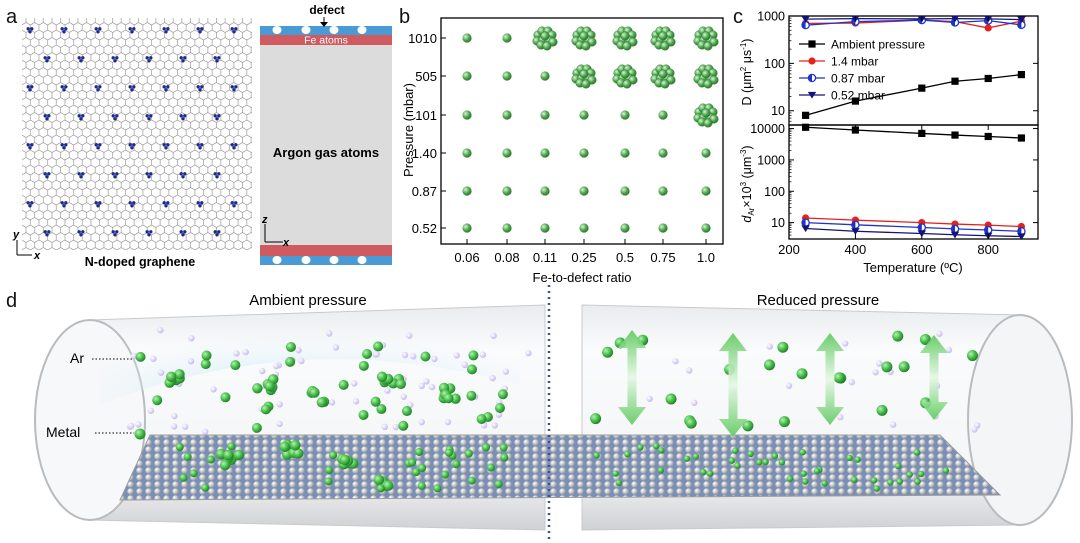 The width and height of the screenshot is (1080, 543). Describe the element at coordinates (733, 385) in the screenshot. I see `diffusion-double-arrow` at that location.